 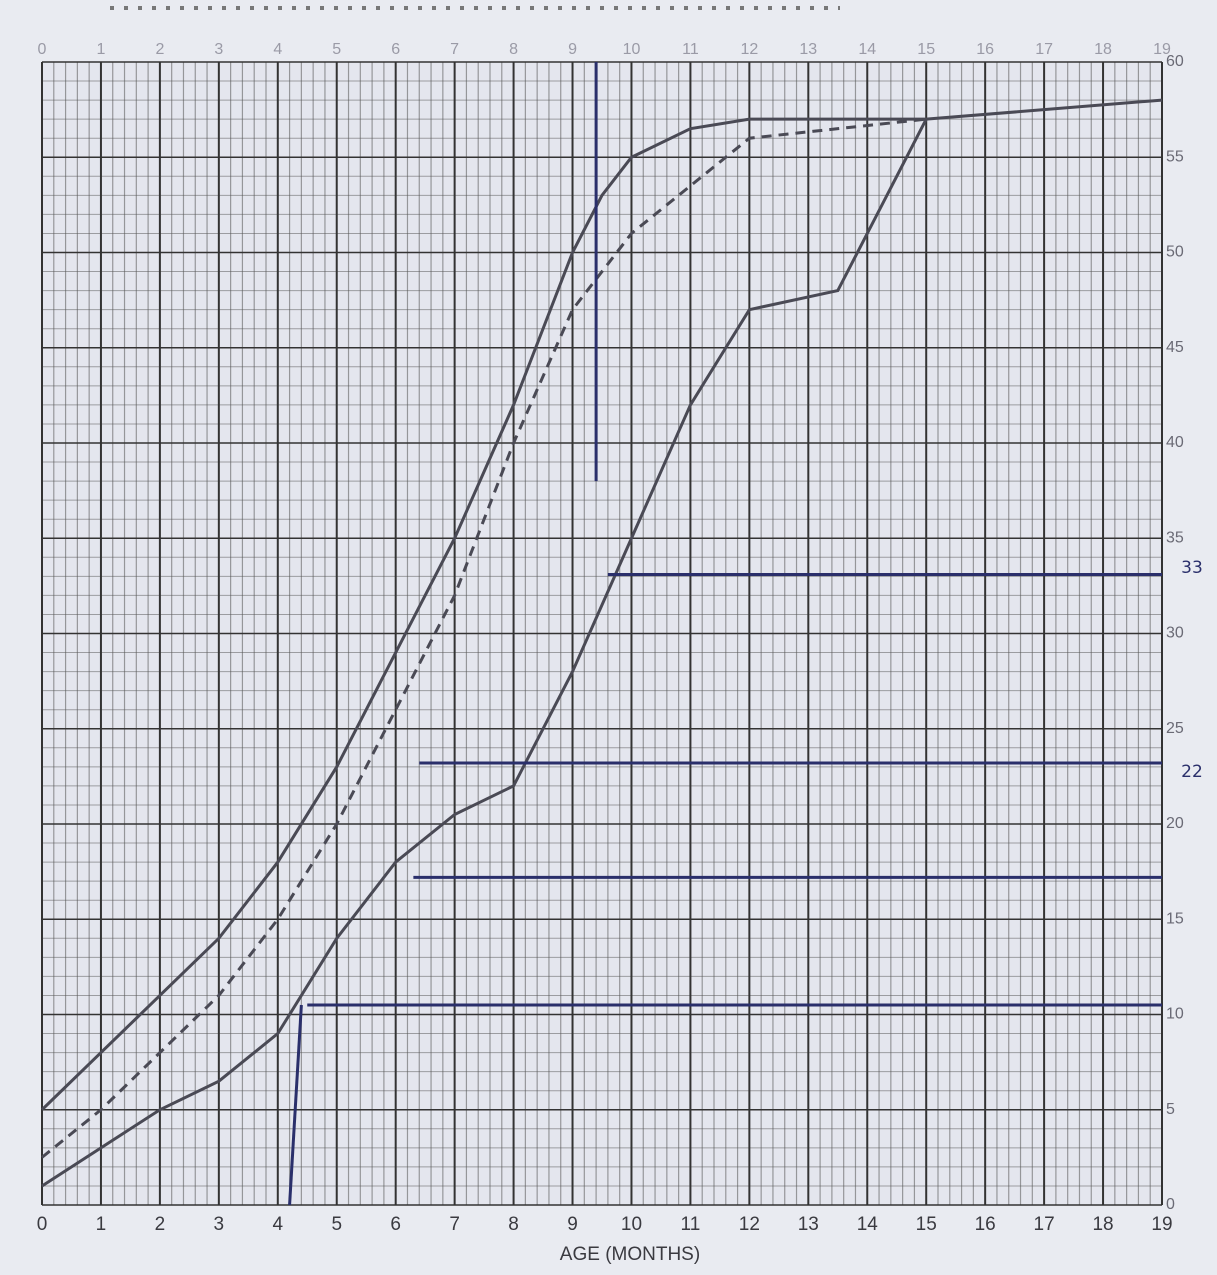 What do you see at coordinates (1175, 156) in the screenshot?
I see `y-tick-label: 55` at bounding box center [1175, 156].